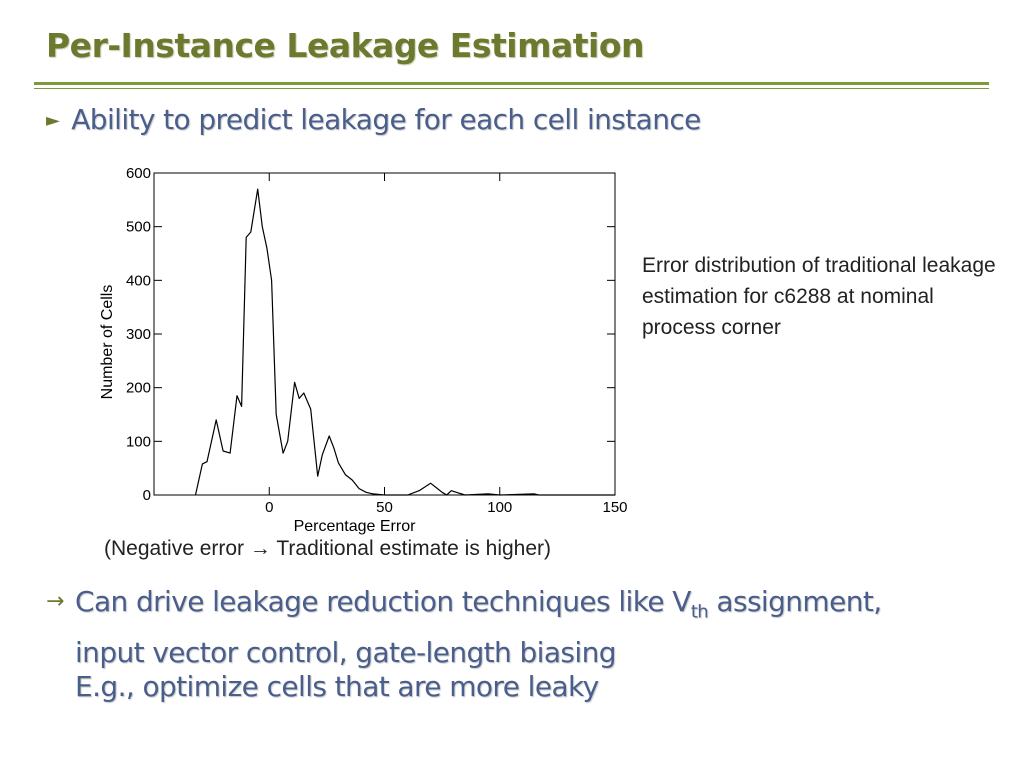 The height and width of the screenshot is (768, 1024). I want to click on line1-text-end: assignment,, so click(795, 601).